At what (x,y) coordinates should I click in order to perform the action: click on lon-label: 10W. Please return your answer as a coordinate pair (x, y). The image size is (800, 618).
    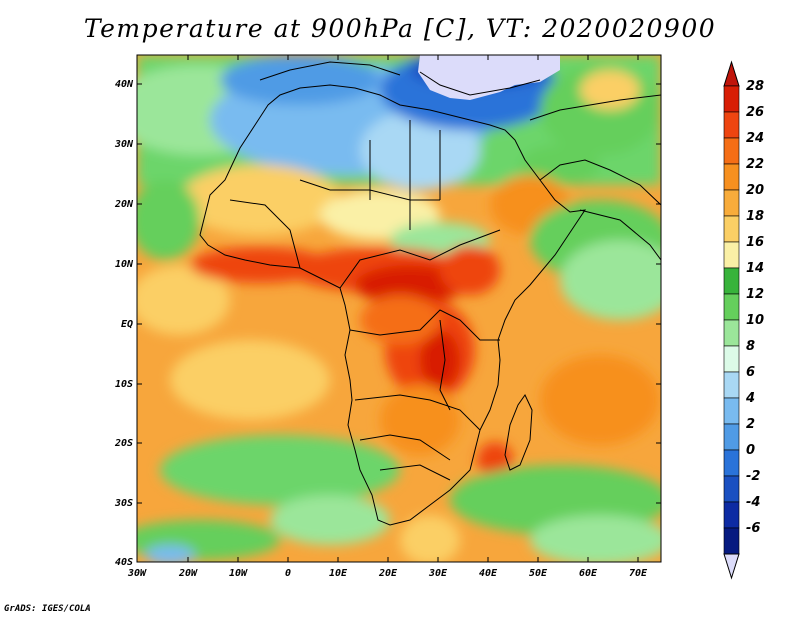
    Looking at the image, I should click on (238, 573).